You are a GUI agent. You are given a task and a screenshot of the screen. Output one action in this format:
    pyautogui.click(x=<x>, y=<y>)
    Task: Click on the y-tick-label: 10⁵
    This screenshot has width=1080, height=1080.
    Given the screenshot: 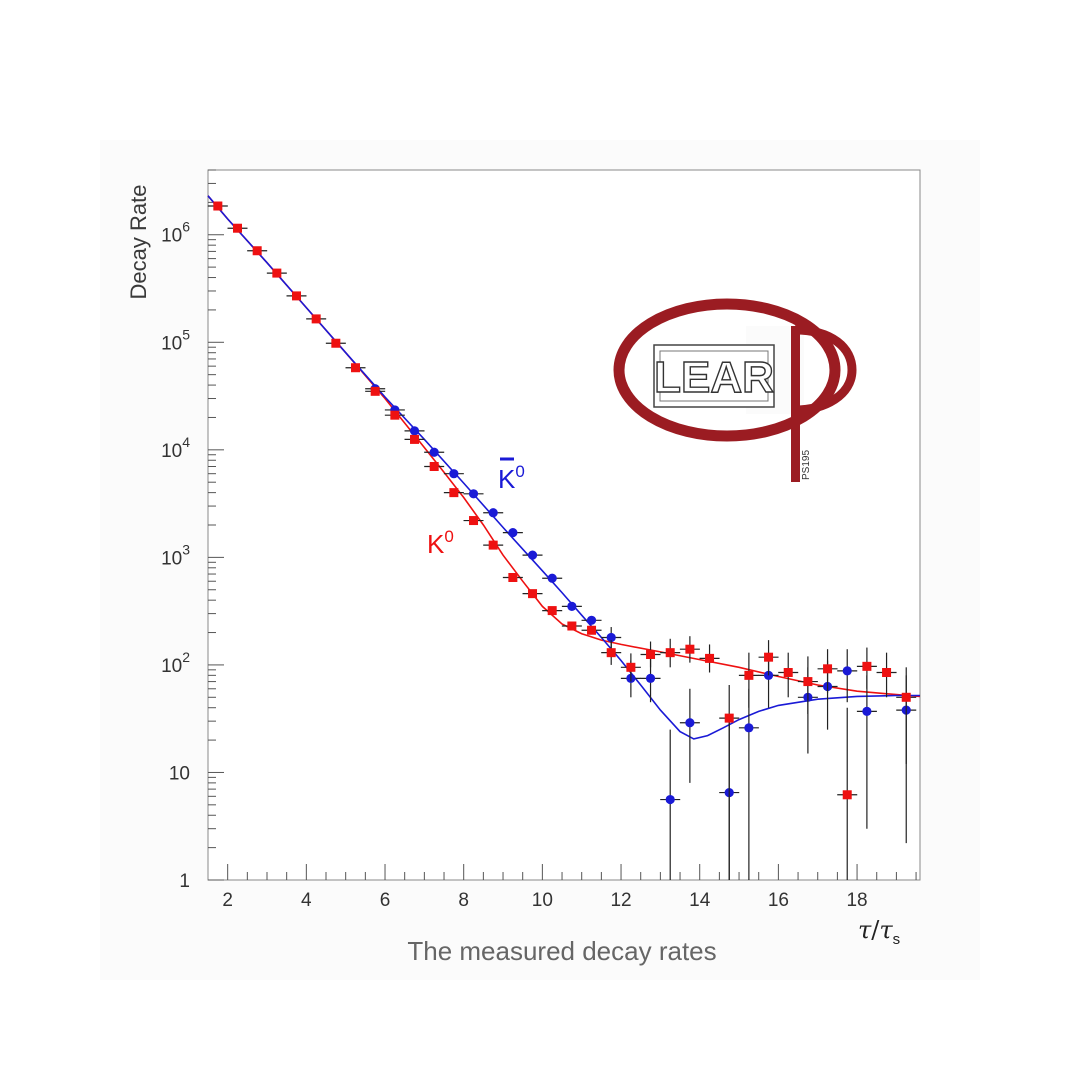 What is the action you would take?
    pyautogui.click(x=175, y=340)
    